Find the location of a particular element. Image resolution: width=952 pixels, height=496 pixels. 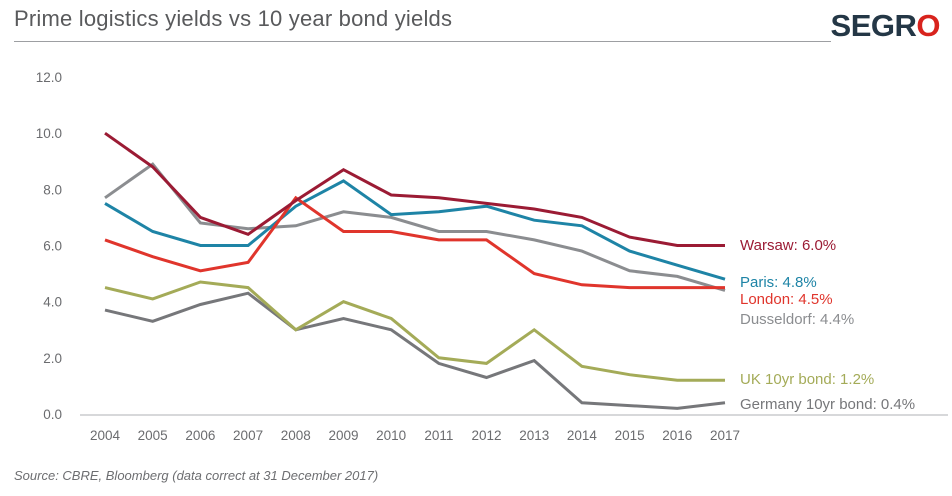

y-axis-tick-label: 10.0 is located at coordinates (49, 133).